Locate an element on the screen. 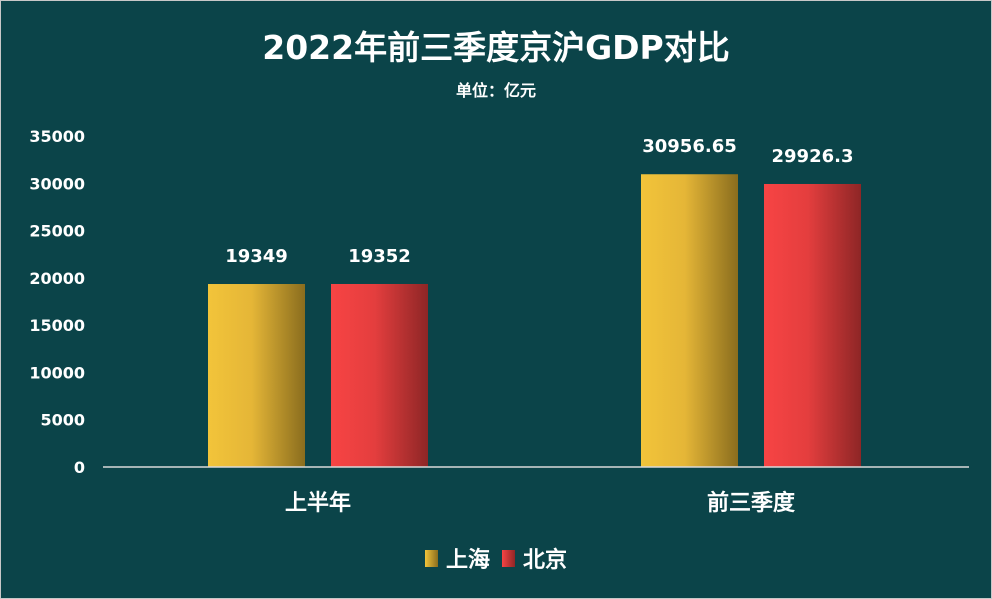 This screenshot has height=599, width=992. legend-label-beijing: 北京 is located at coordinates (545, 560).